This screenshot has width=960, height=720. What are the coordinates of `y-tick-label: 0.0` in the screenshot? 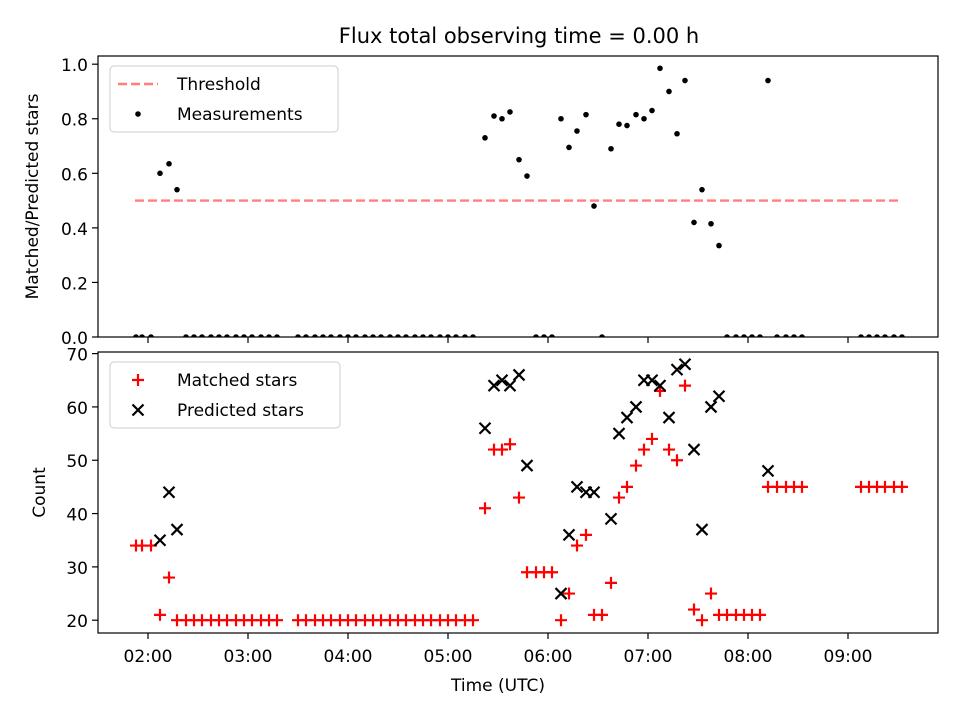 It's located at (74, 339).